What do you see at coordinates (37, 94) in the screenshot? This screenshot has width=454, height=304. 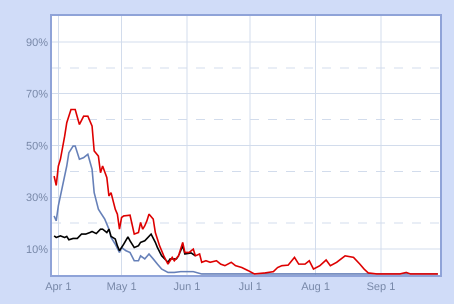 I see `y-tick-label: 70%` at bounding box center [37, 94].